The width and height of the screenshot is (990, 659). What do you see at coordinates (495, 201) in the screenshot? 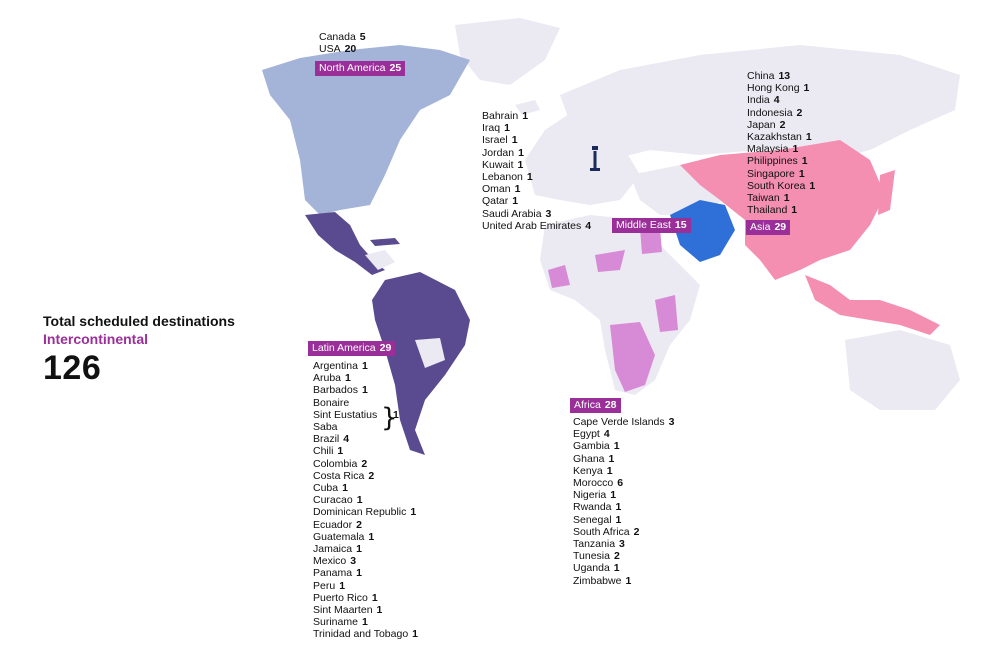
I see `destination-name: Qatar` at bounding box center [495, 201].